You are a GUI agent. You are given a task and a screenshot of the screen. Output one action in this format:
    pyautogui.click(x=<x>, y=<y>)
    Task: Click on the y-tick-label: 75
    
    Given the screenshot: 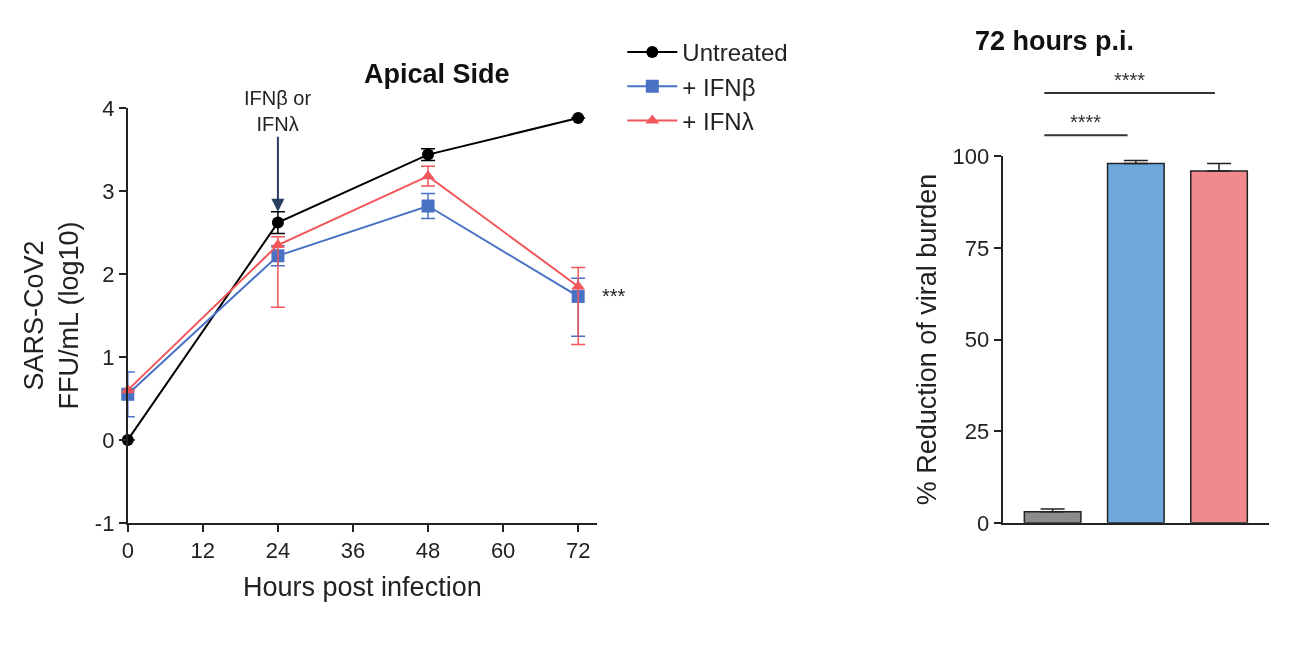 What is the action you would take?
    pyautogui.click(x=977, y=248)
    